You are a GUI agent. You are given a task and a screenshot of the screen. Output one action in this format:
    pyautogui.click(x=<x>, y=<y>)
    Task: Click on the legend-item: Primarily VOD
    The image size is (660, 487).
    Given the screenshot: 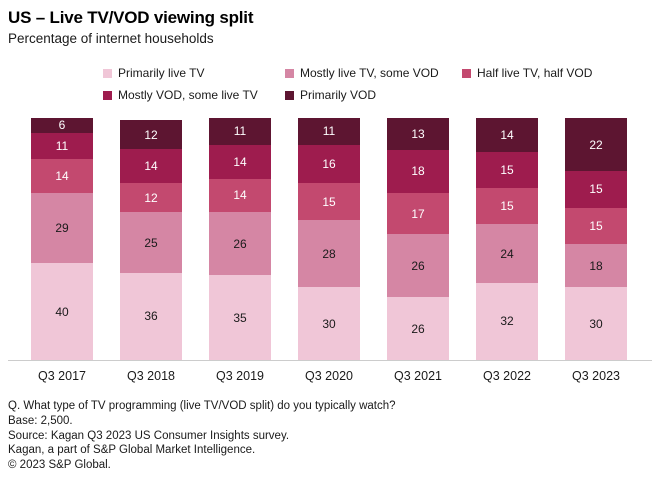 What is the action you would take?
    pyautogui.click(x=373, y=95)
    